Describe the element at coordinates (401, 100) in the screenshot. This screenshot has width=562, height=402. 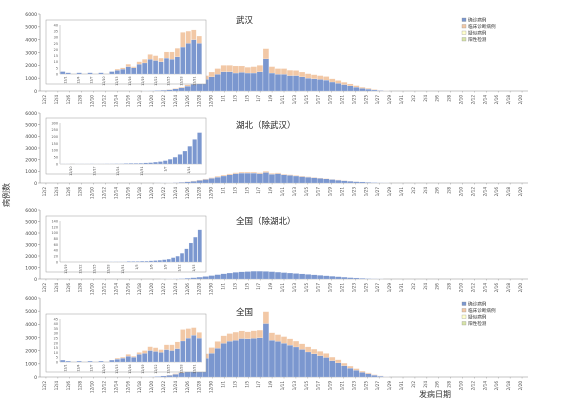
I see `x-tick-label: 1/31` at that location.